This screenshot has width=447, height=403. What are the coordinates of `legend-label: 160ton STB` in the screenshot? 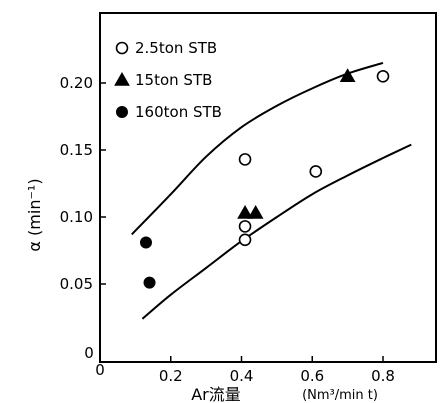 It's located at (178, 112).